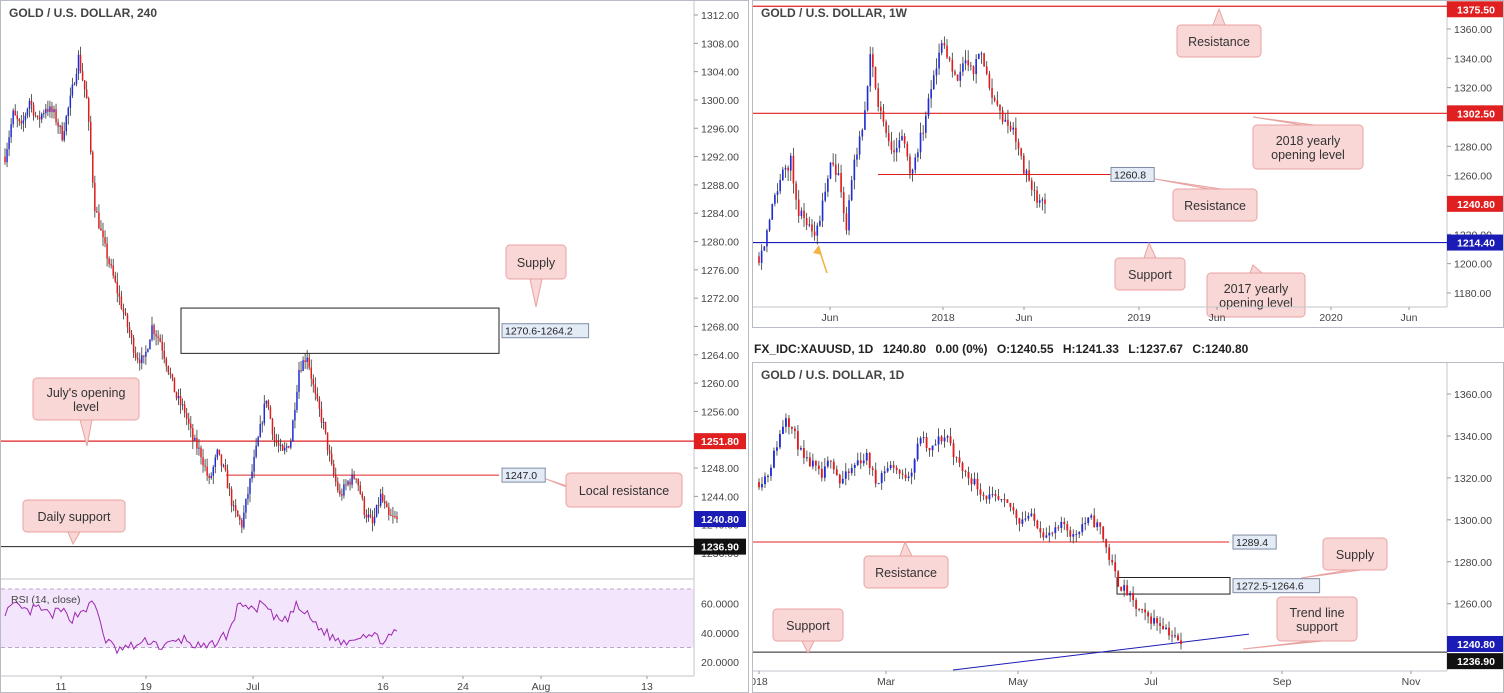 Image resolution: width=1504 pixels, height=693 pixels. Describe the element at coordinates (1473, 605) in the screenshot. I see `y1d-tick-label: 1260.00` at that location.